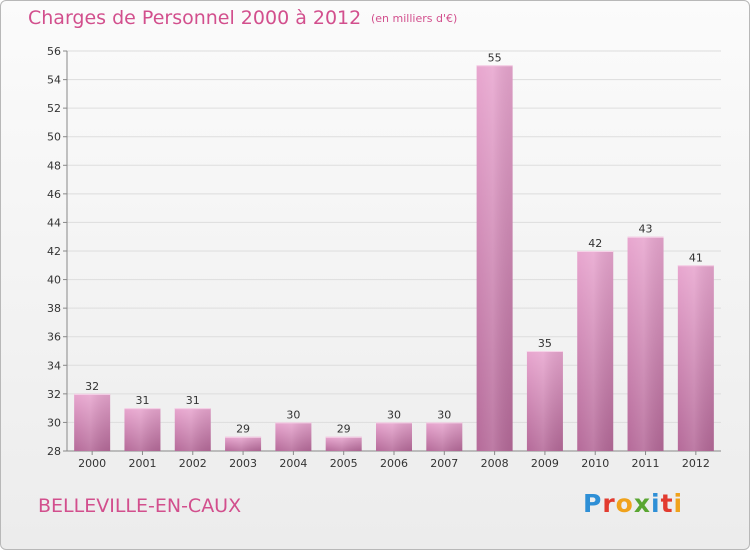 This screenshot has height=550, width=750. Describe the element at coordinates (646, 463) in the screenshot. I see `x-tick-label: 2011` at that location.